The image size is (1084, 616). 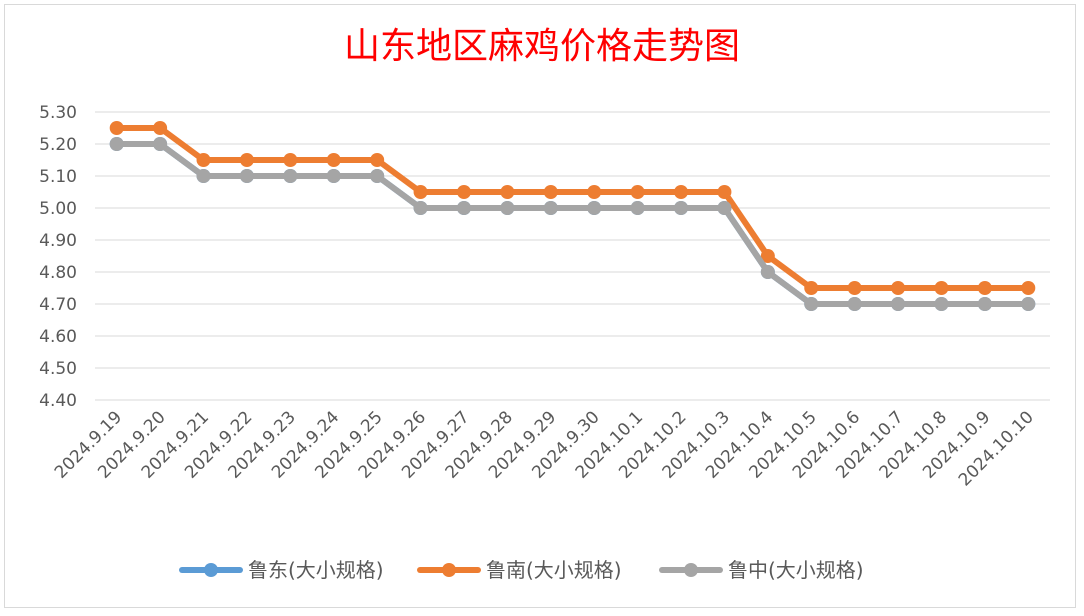 I want to click on y-tick-label: 4.70, so click(x=58, y=305).